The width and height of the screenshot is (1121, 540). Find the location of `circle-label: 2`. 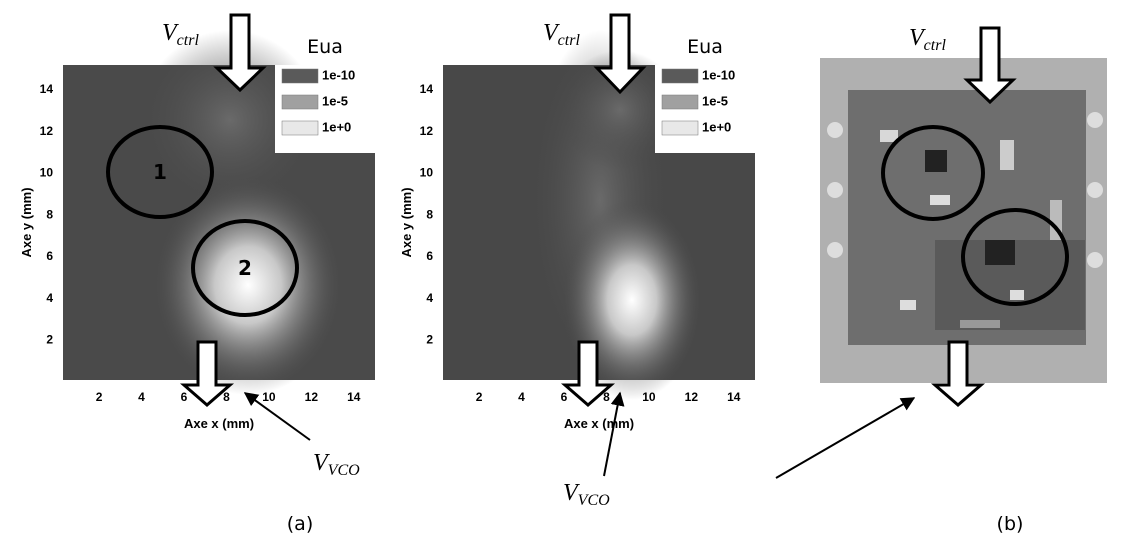

circle-label: 2 is located at coordinates (245, 268).